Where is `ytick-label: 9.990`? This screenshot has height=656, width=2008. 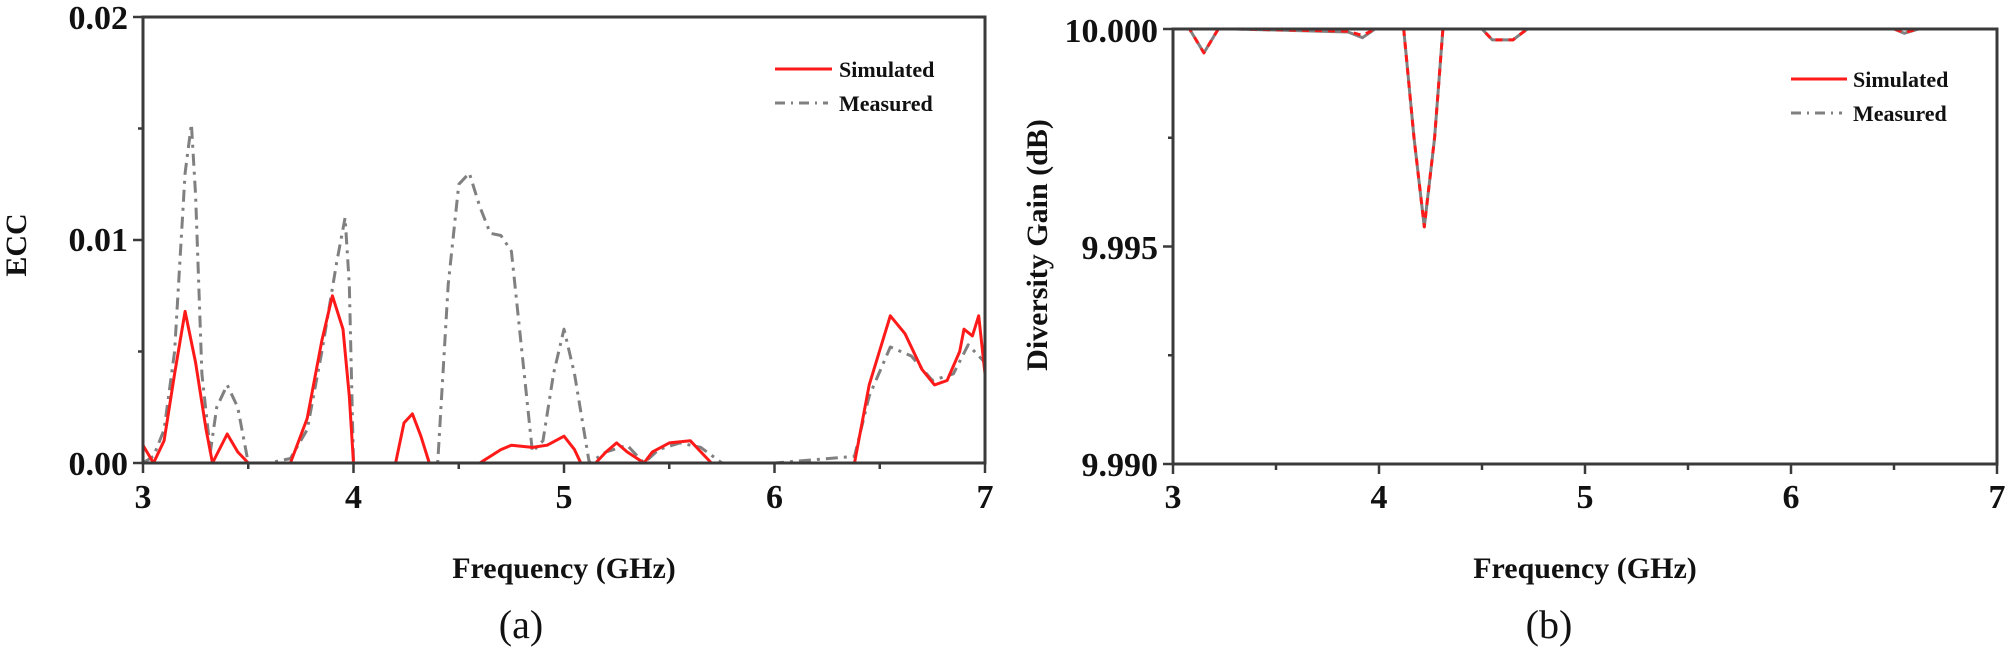 ytick-label: 9.990 is located at coordinates (1120, 465).